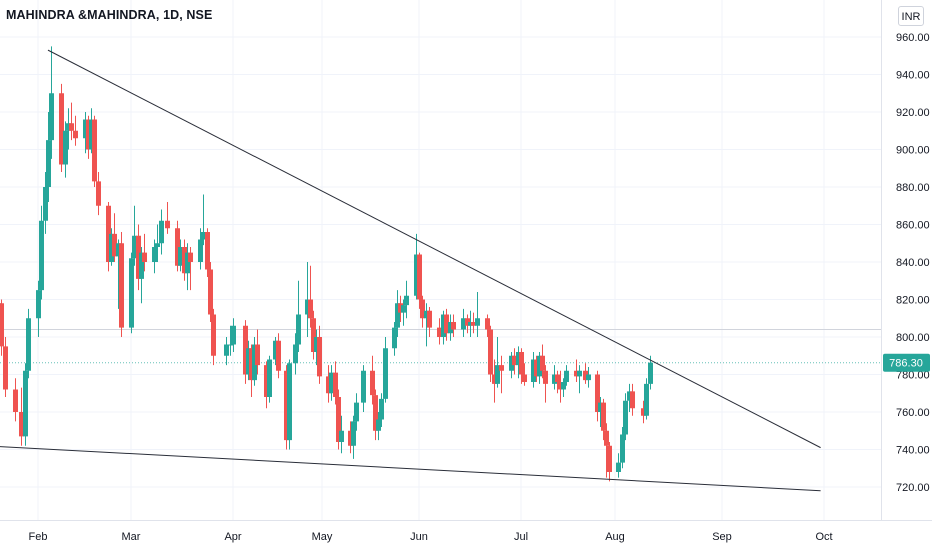  What do you see at coordinates (410, 469) in the screenshot?
I see `trendline-lower` at bounding box center [410, 469].